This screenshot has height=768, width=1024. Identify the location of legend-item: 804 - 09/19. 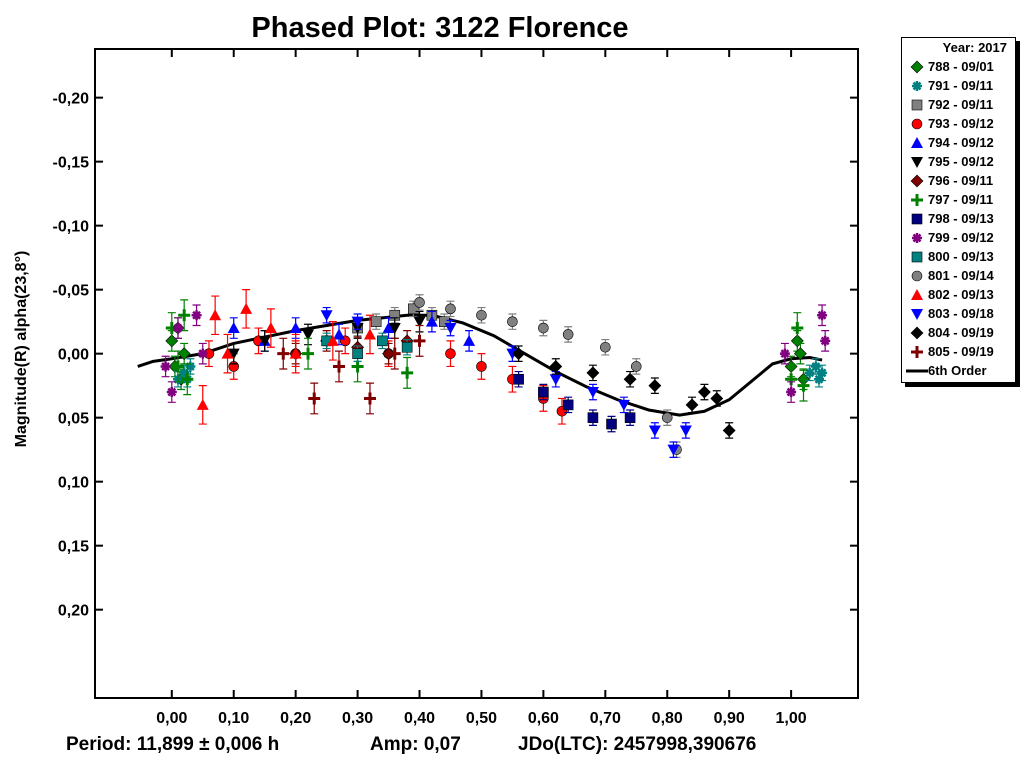
(958, 332).